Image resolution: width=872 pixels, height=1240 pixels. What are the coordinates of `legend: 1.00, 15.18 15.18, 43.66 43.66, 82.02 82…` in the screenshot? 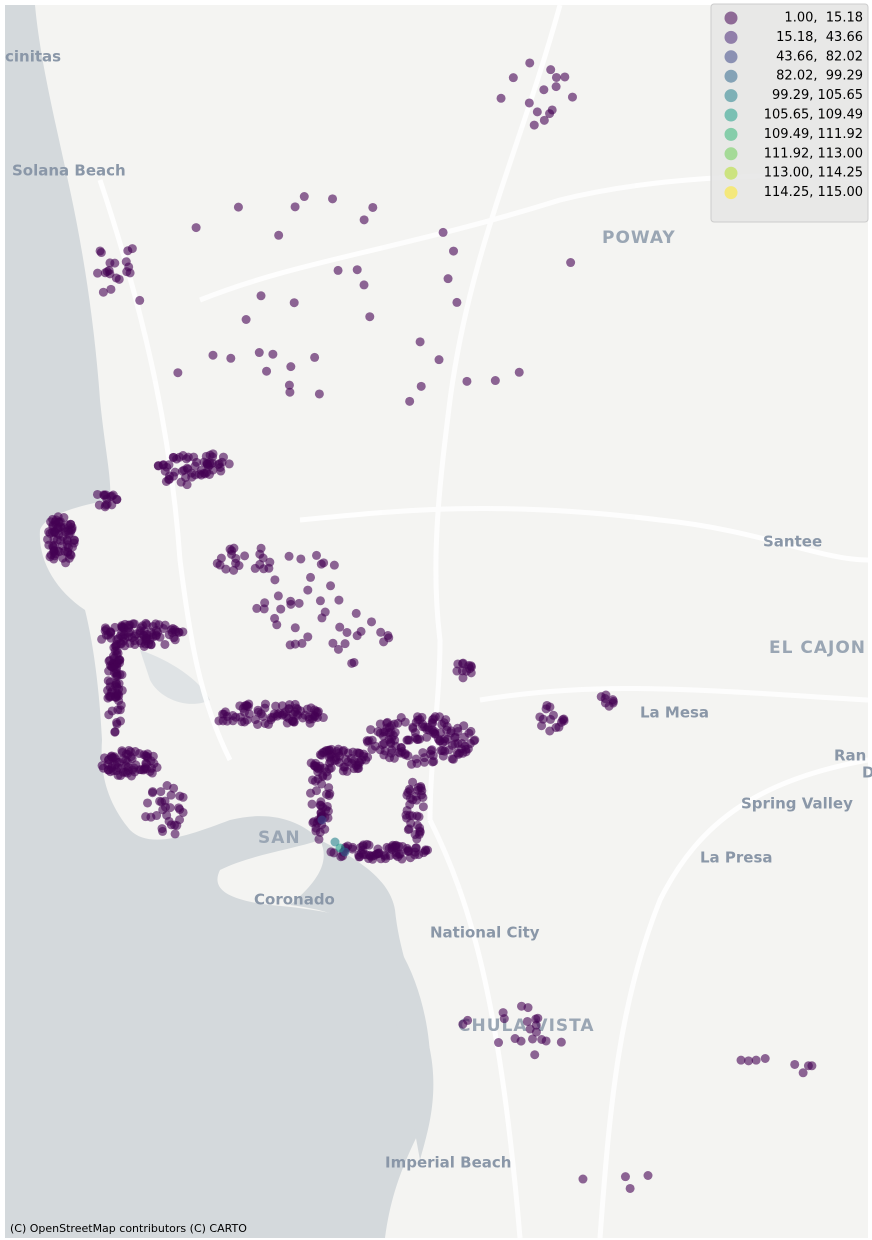 It's located at (793, 105).